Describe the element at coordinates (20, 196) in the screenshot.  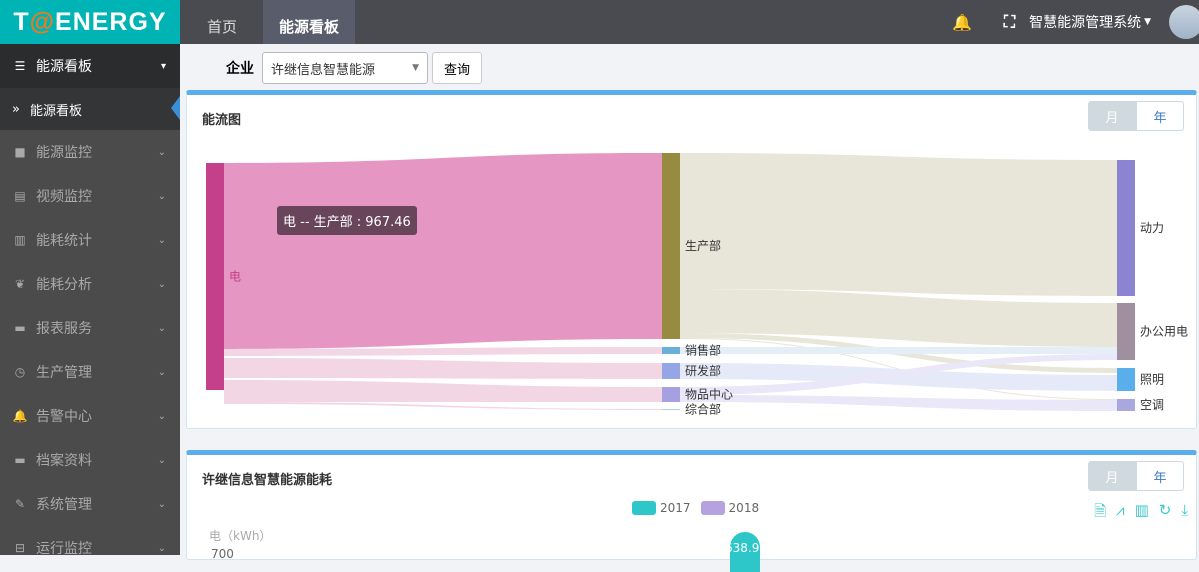
I see `menu-icon: ▤` at that location.